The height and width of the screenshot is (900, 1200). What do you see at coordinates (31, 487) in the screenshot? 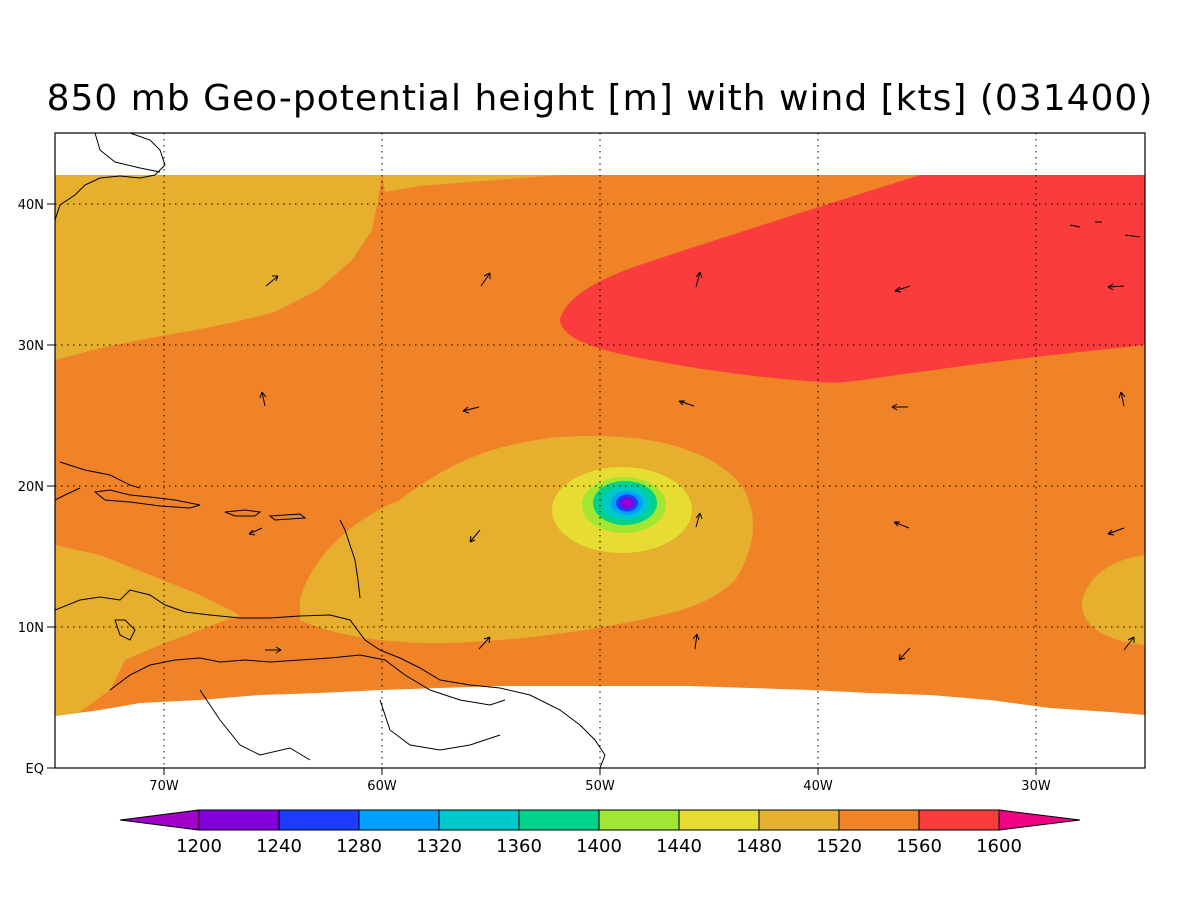
I see `lat-label-20n: 20N` at bounding box center [31, 487].